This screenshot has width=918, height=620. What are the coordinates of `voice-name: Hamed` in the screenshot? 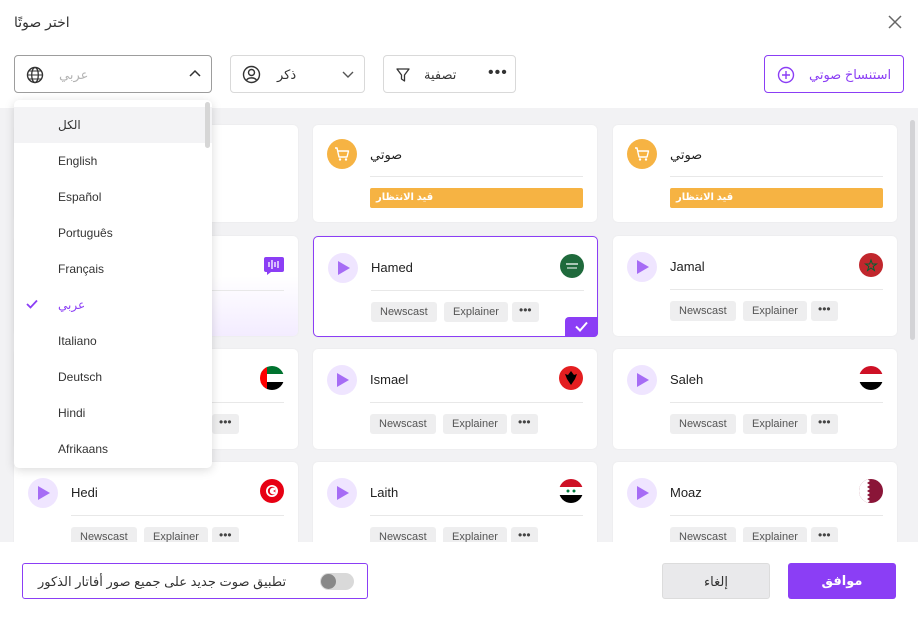 It's located at (392, 267).